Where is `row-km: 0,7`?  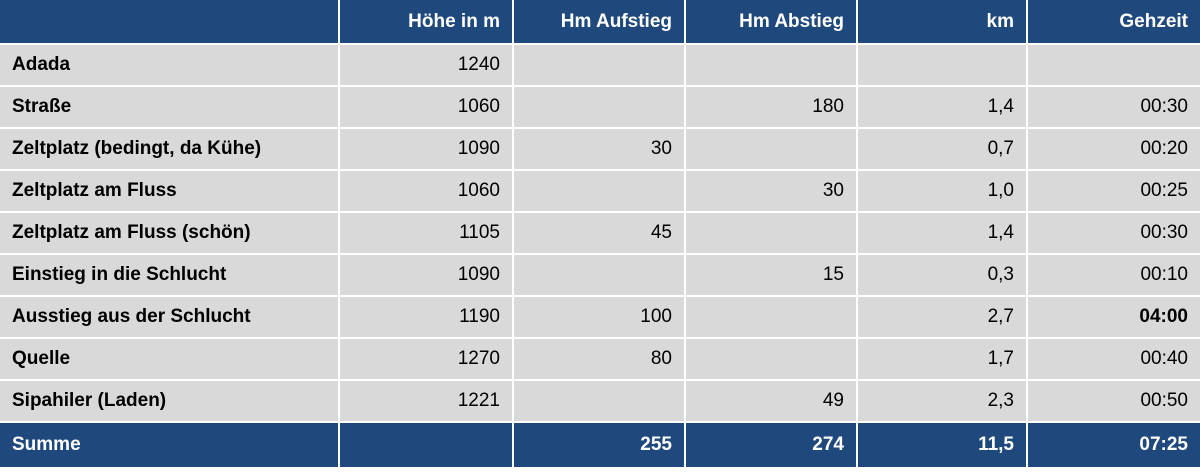
row-km: 0,7 is located at coordinates (943, 150).